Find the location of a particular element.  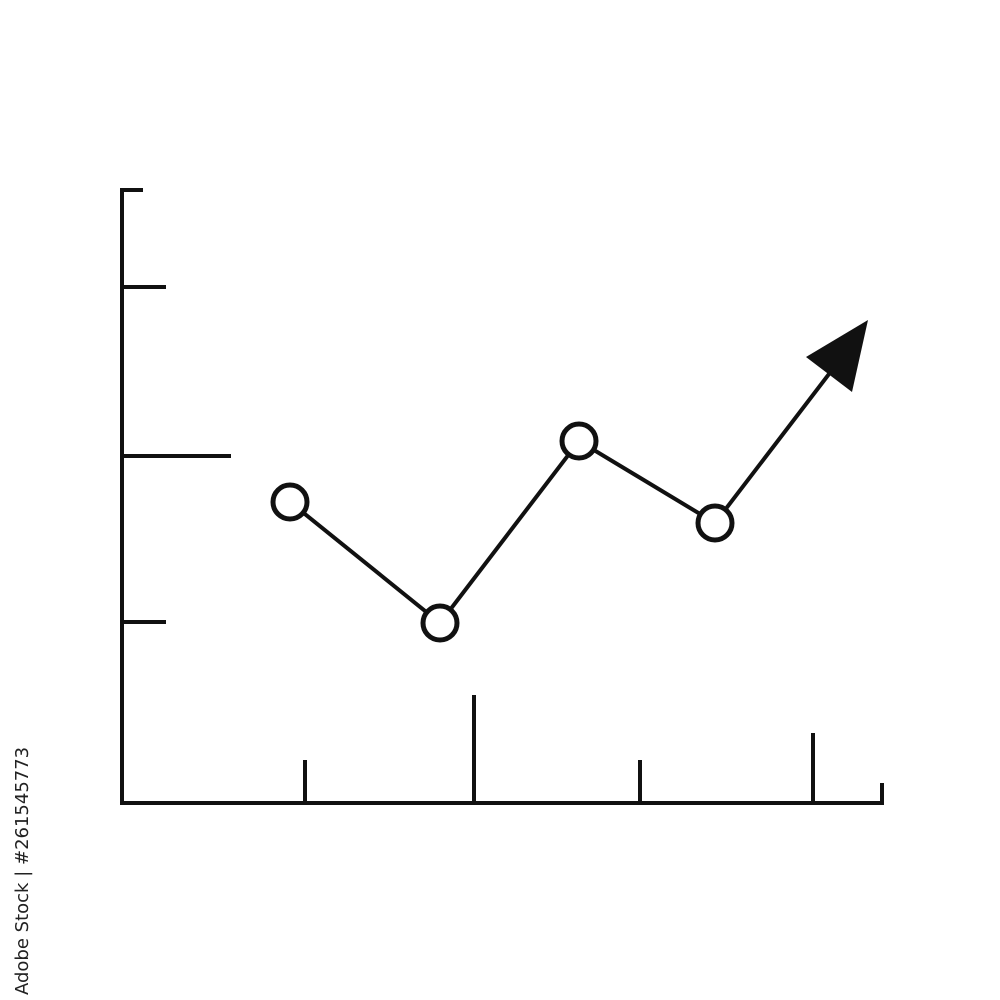

stock-id-watermark: Adobe Stock | #261545773 is located at coordinates (22, 870).